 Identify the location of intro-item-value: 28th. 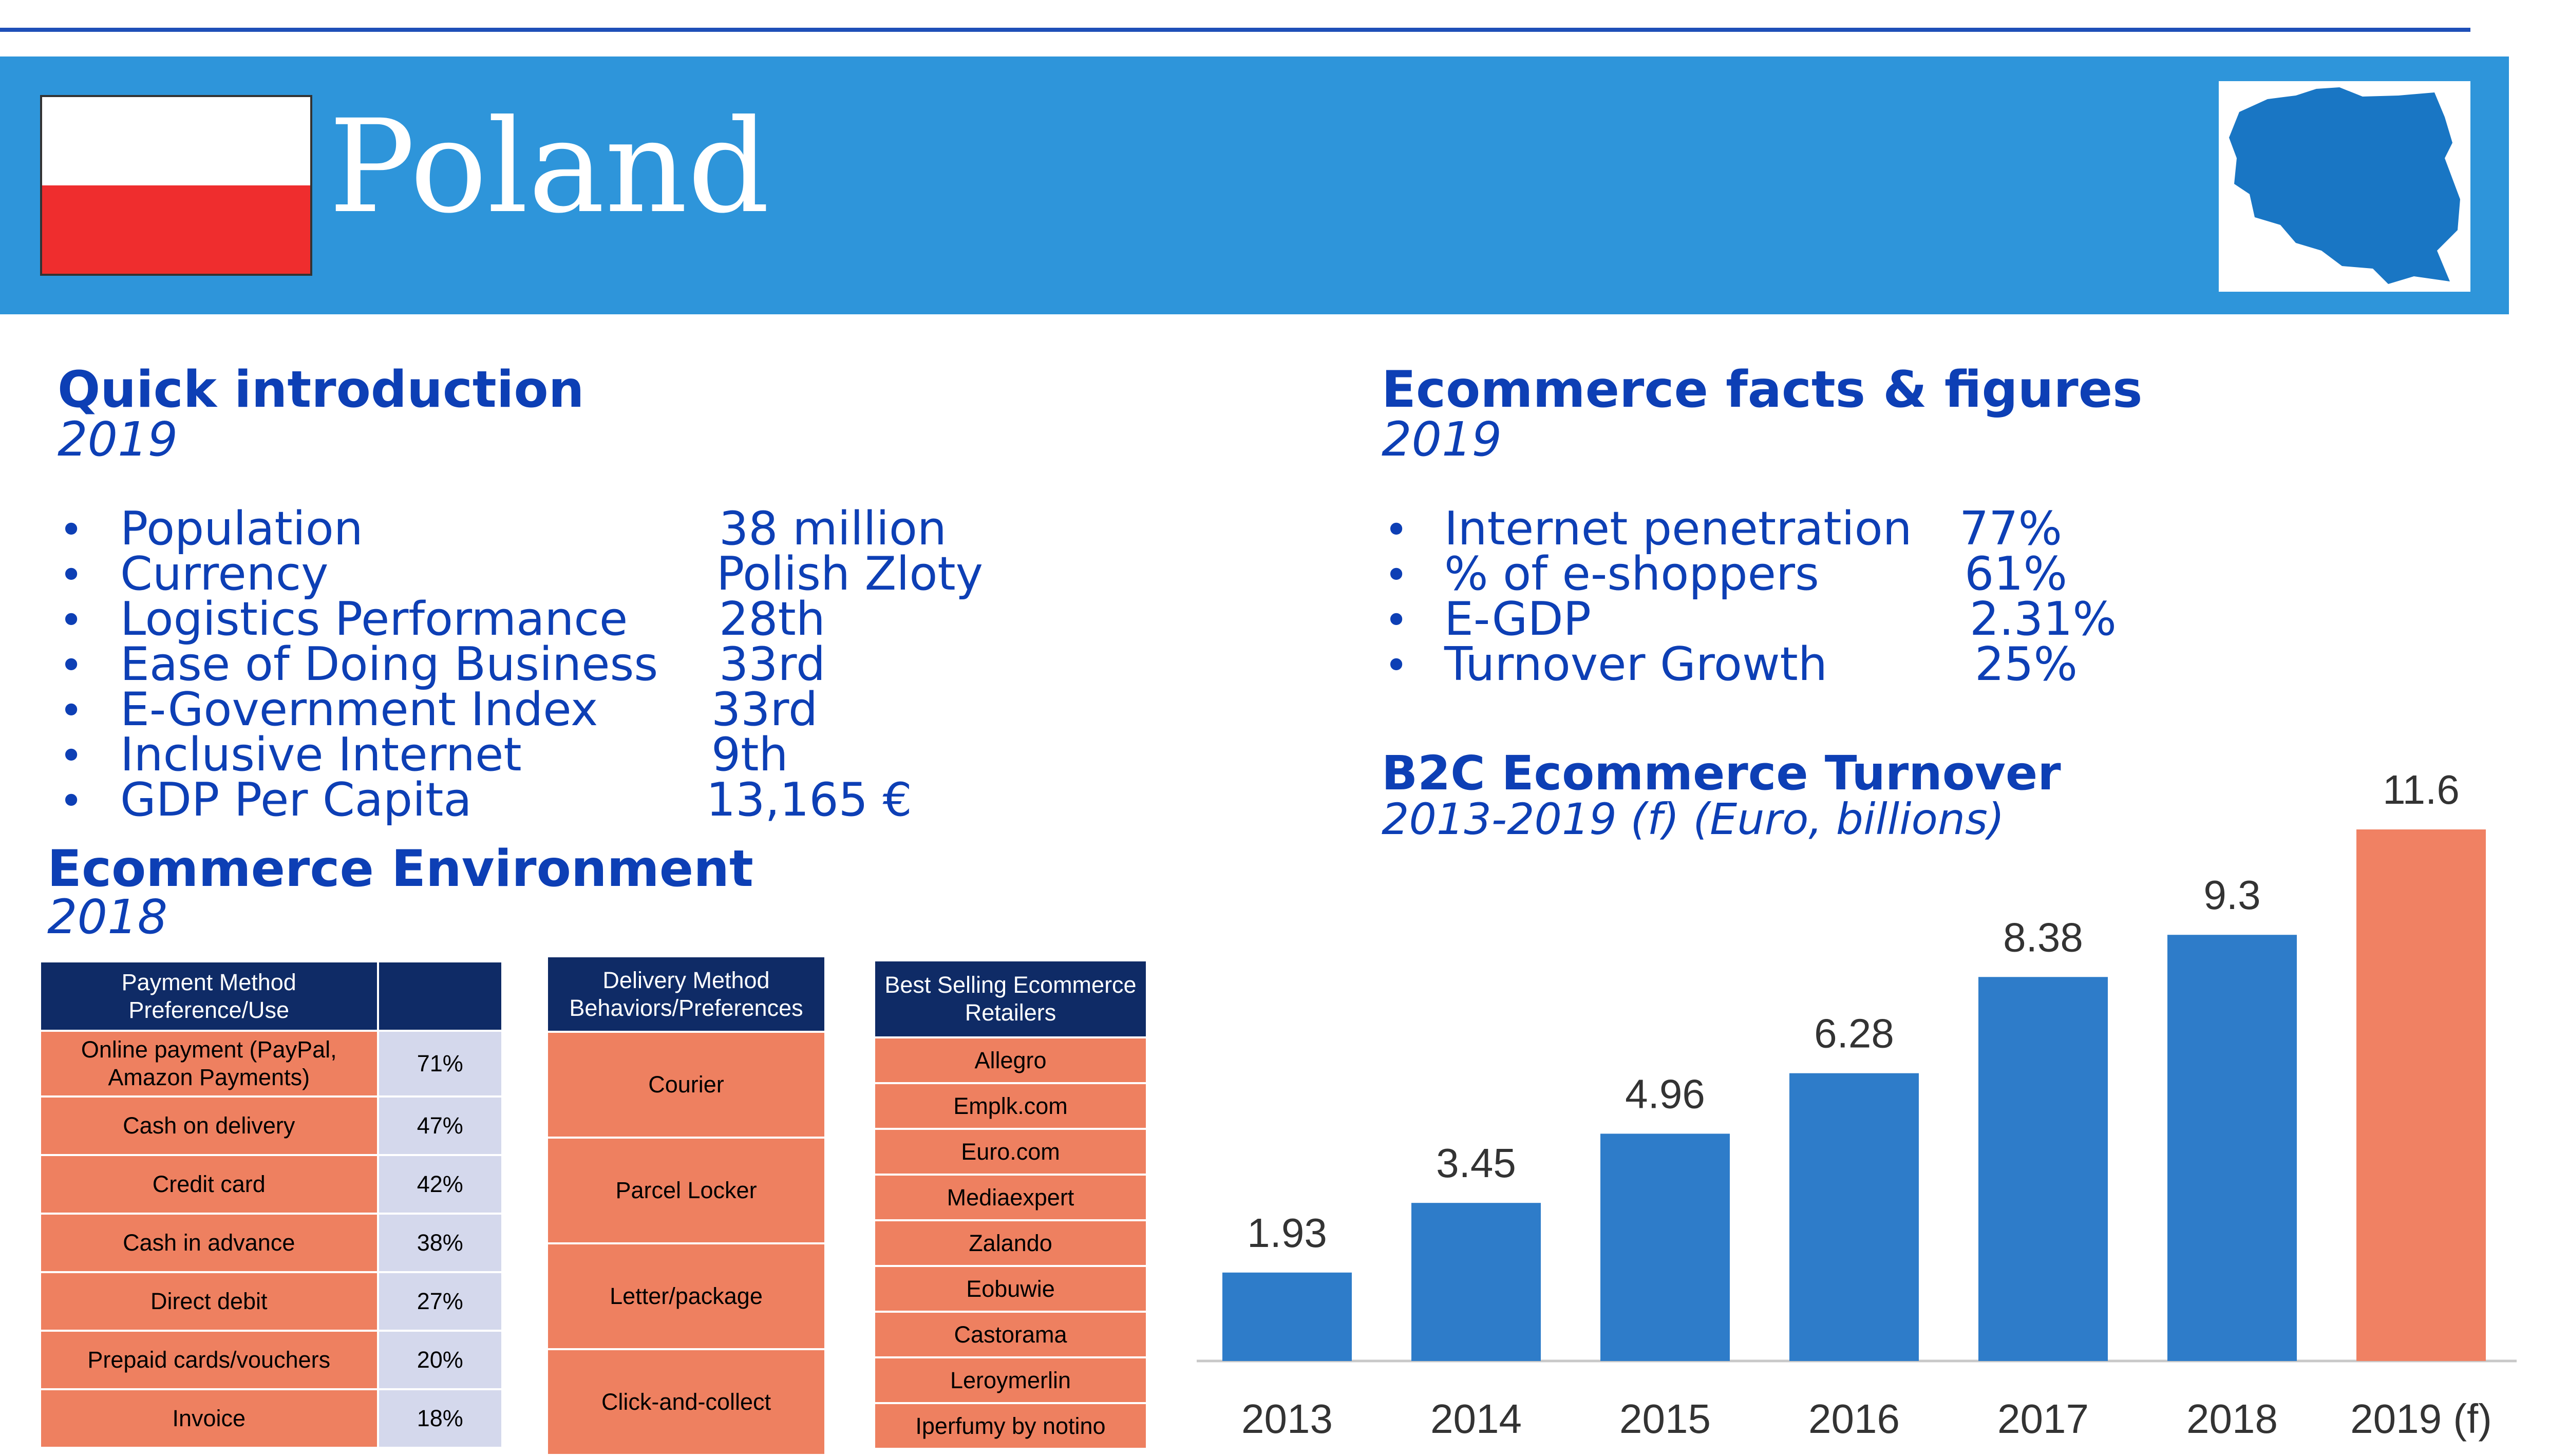
(772, 619).